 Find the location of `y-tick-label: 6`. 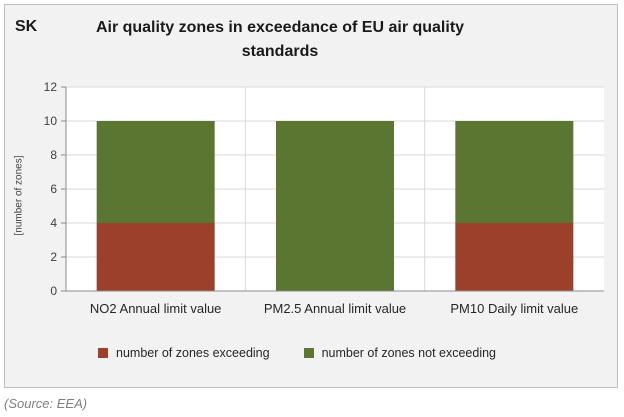

y-tick-label: 6 is located at coordinates (53, 189).